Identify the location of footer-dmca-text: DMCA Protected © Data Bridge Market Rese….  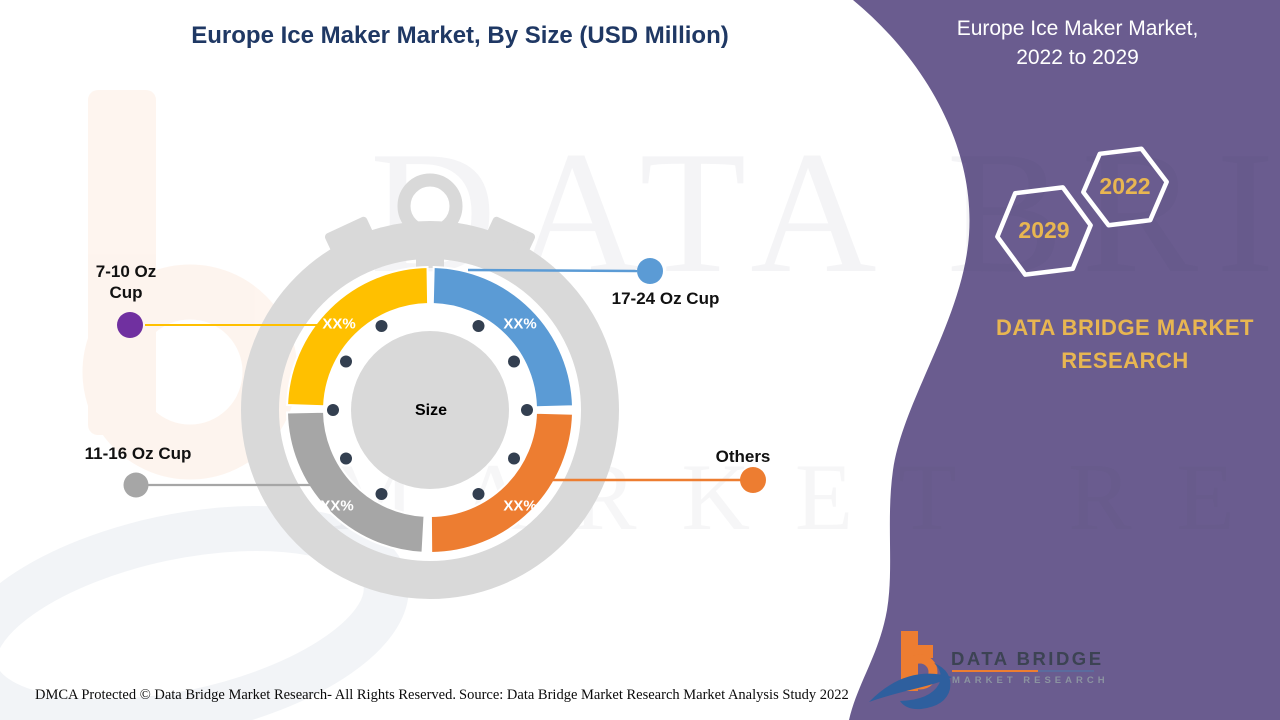
(245, 695).